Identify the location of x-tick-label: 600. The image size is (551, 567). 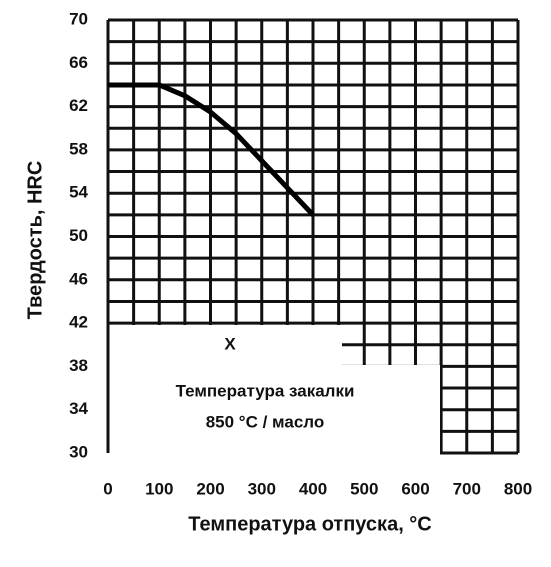
(415, 488).